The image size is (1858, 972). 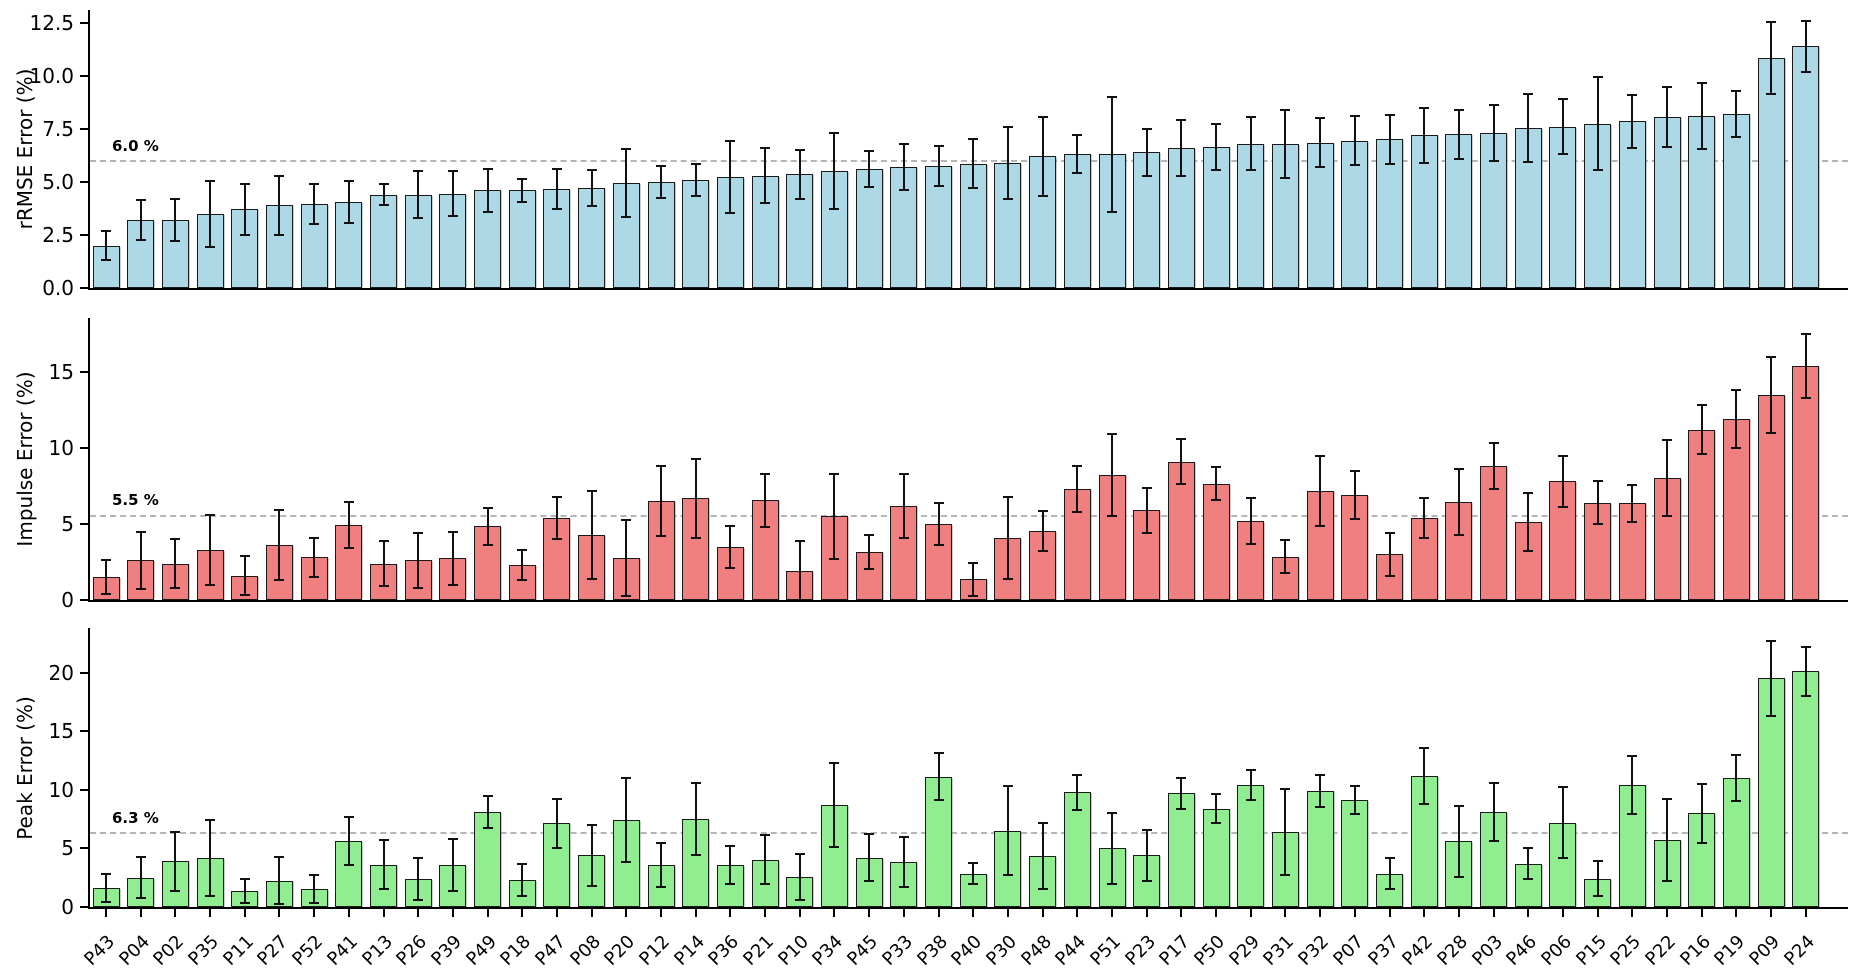 I want to click on error-bar-P02-impulse, so click(x=175, y=563).